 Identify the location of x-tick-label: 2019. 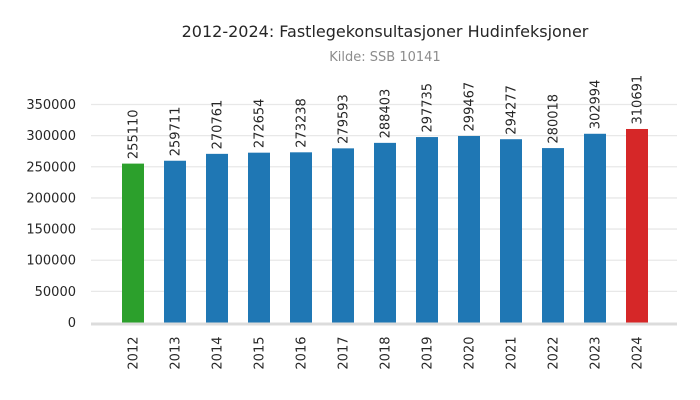
(427, 353).